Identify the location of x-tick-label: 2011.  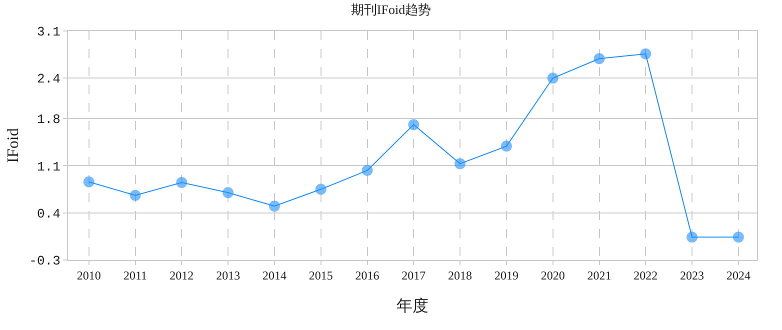
(136, 275).